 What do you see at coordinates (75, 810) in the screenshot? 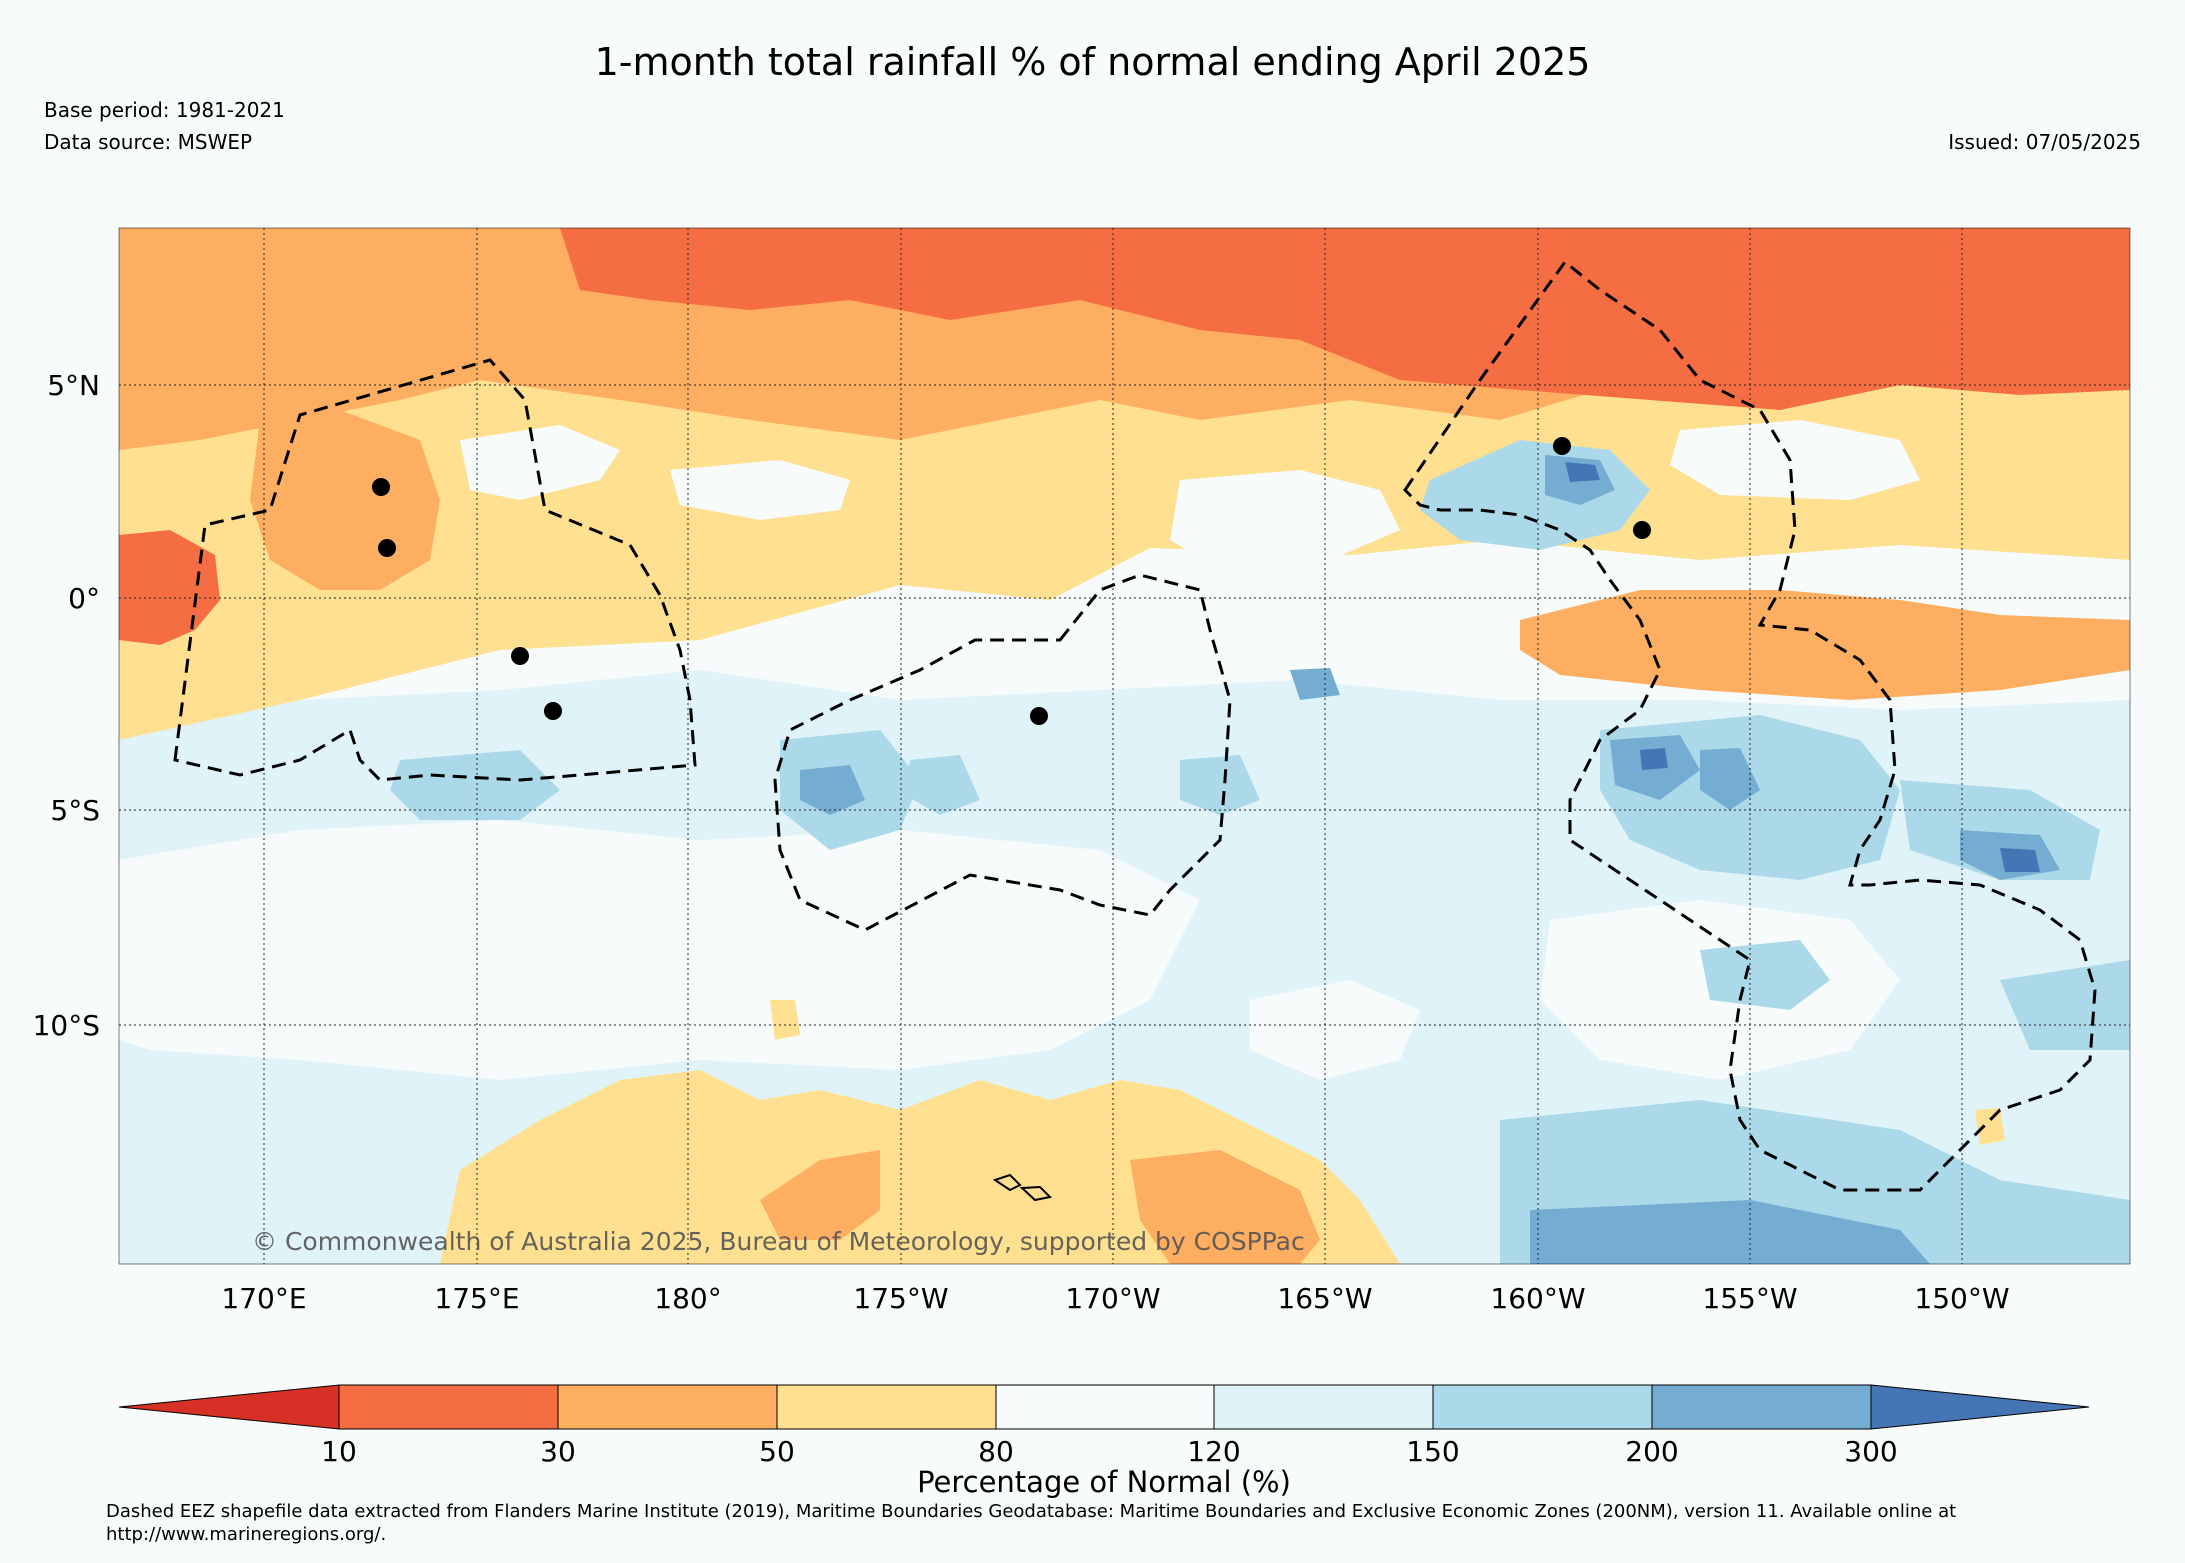
I see `lat-label-5s: 5°S` at bounding box center [75, 810].